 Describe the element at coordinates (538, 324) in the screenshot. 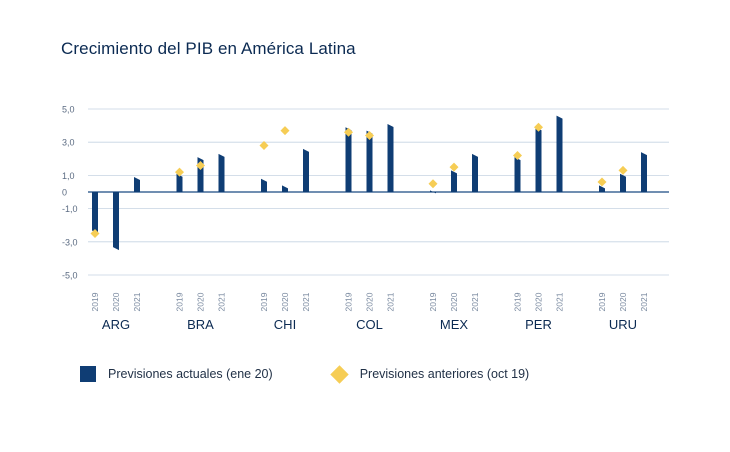

I see `x-group-label: PER` at that location.